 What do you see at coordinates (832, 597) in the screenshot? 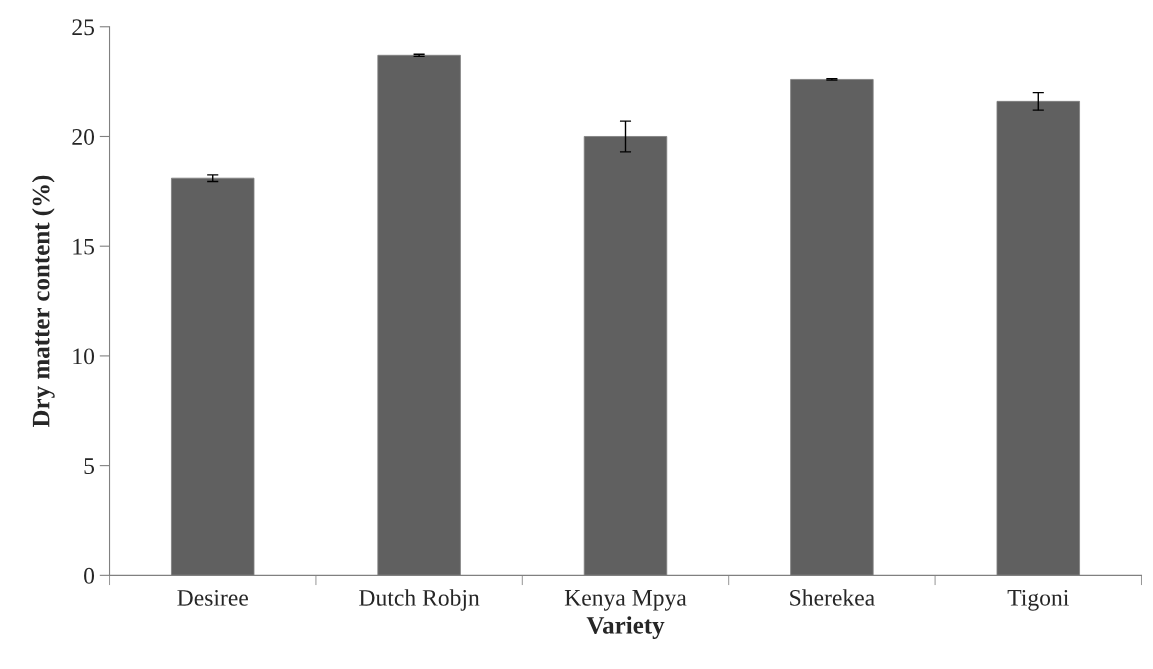
I see `x-tick-label: Sherekea` at bounding box center [832, 597].